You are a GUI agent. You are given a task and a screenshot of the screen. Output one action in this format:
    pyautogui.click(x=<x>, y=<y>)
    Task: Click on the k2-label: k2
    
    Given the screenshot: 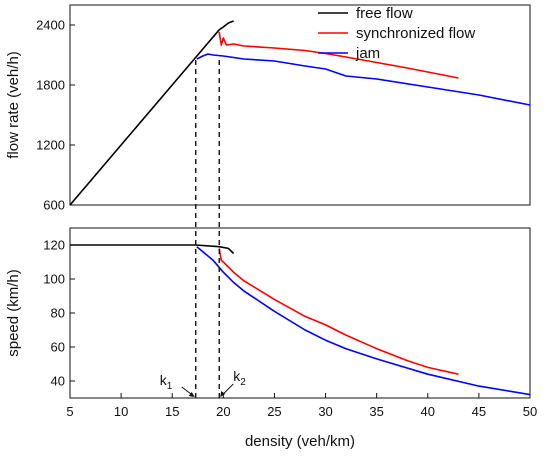 What is the action you would take?
    pyautogui.click(x=239, y=378)
    